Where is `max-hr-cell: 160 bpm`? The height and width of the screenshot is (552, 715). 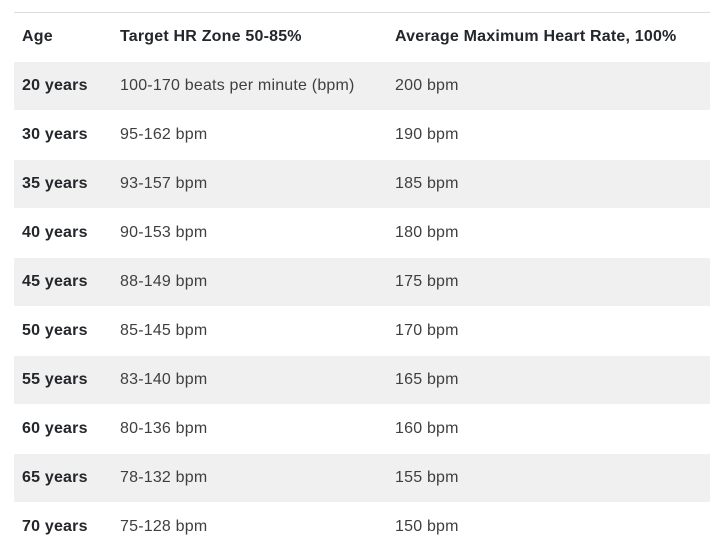 max-hr-cell: 160 bpm is located at coordinates (427, 428).